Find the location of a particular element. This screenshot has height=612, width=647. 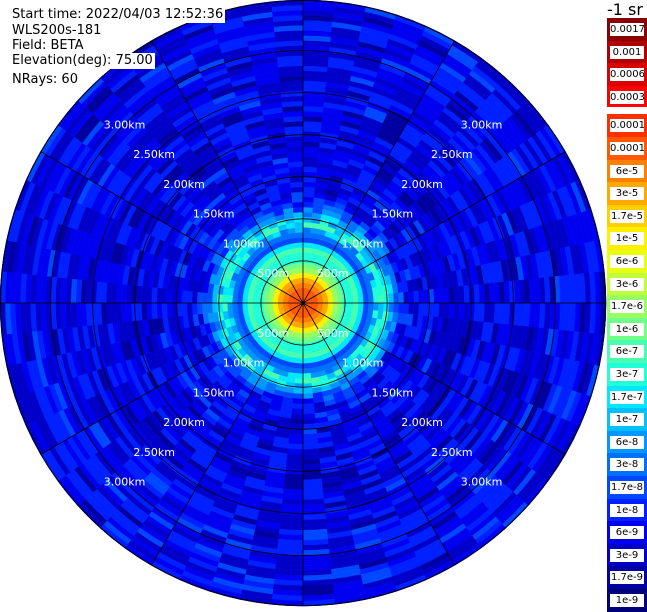

range-ring-label: 2.50km is located at coordinates (154, 154).